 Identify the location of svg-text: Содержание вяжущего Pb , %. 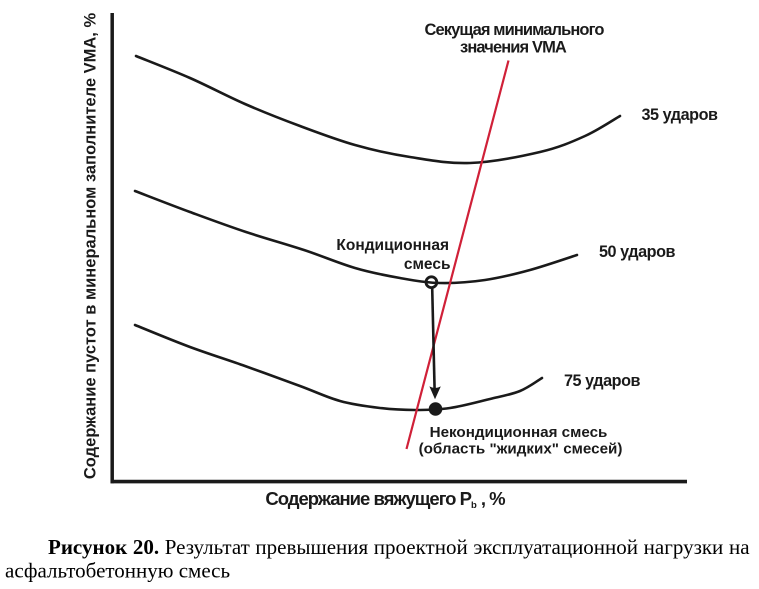
(385, 499).